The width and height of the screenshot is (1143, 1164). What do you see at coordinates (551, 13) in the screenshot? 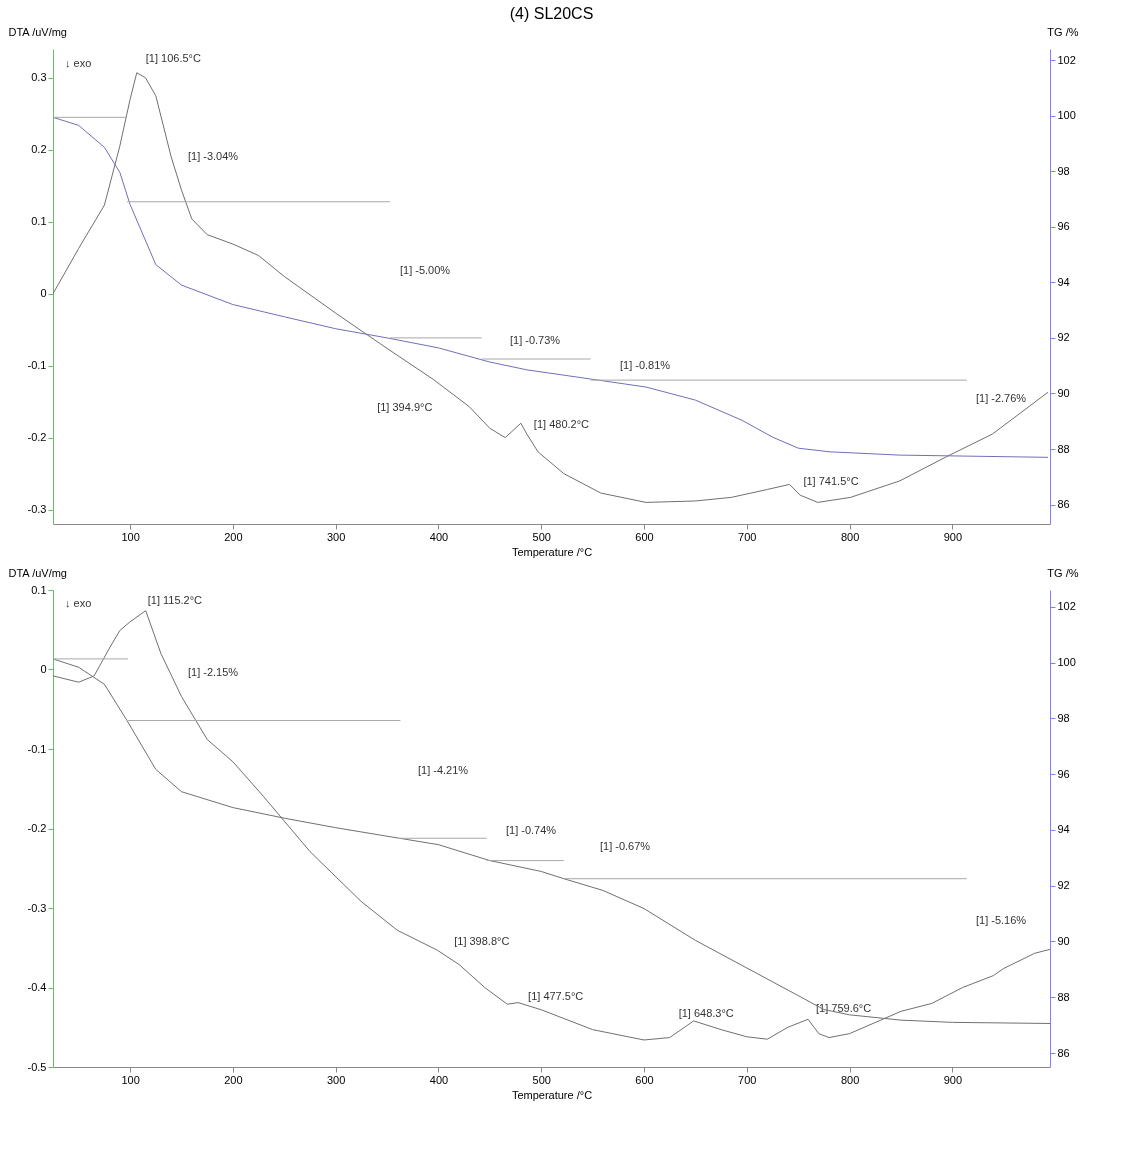
I see `chart-title: (4) SL20CS` at bounding box center [551, 13].